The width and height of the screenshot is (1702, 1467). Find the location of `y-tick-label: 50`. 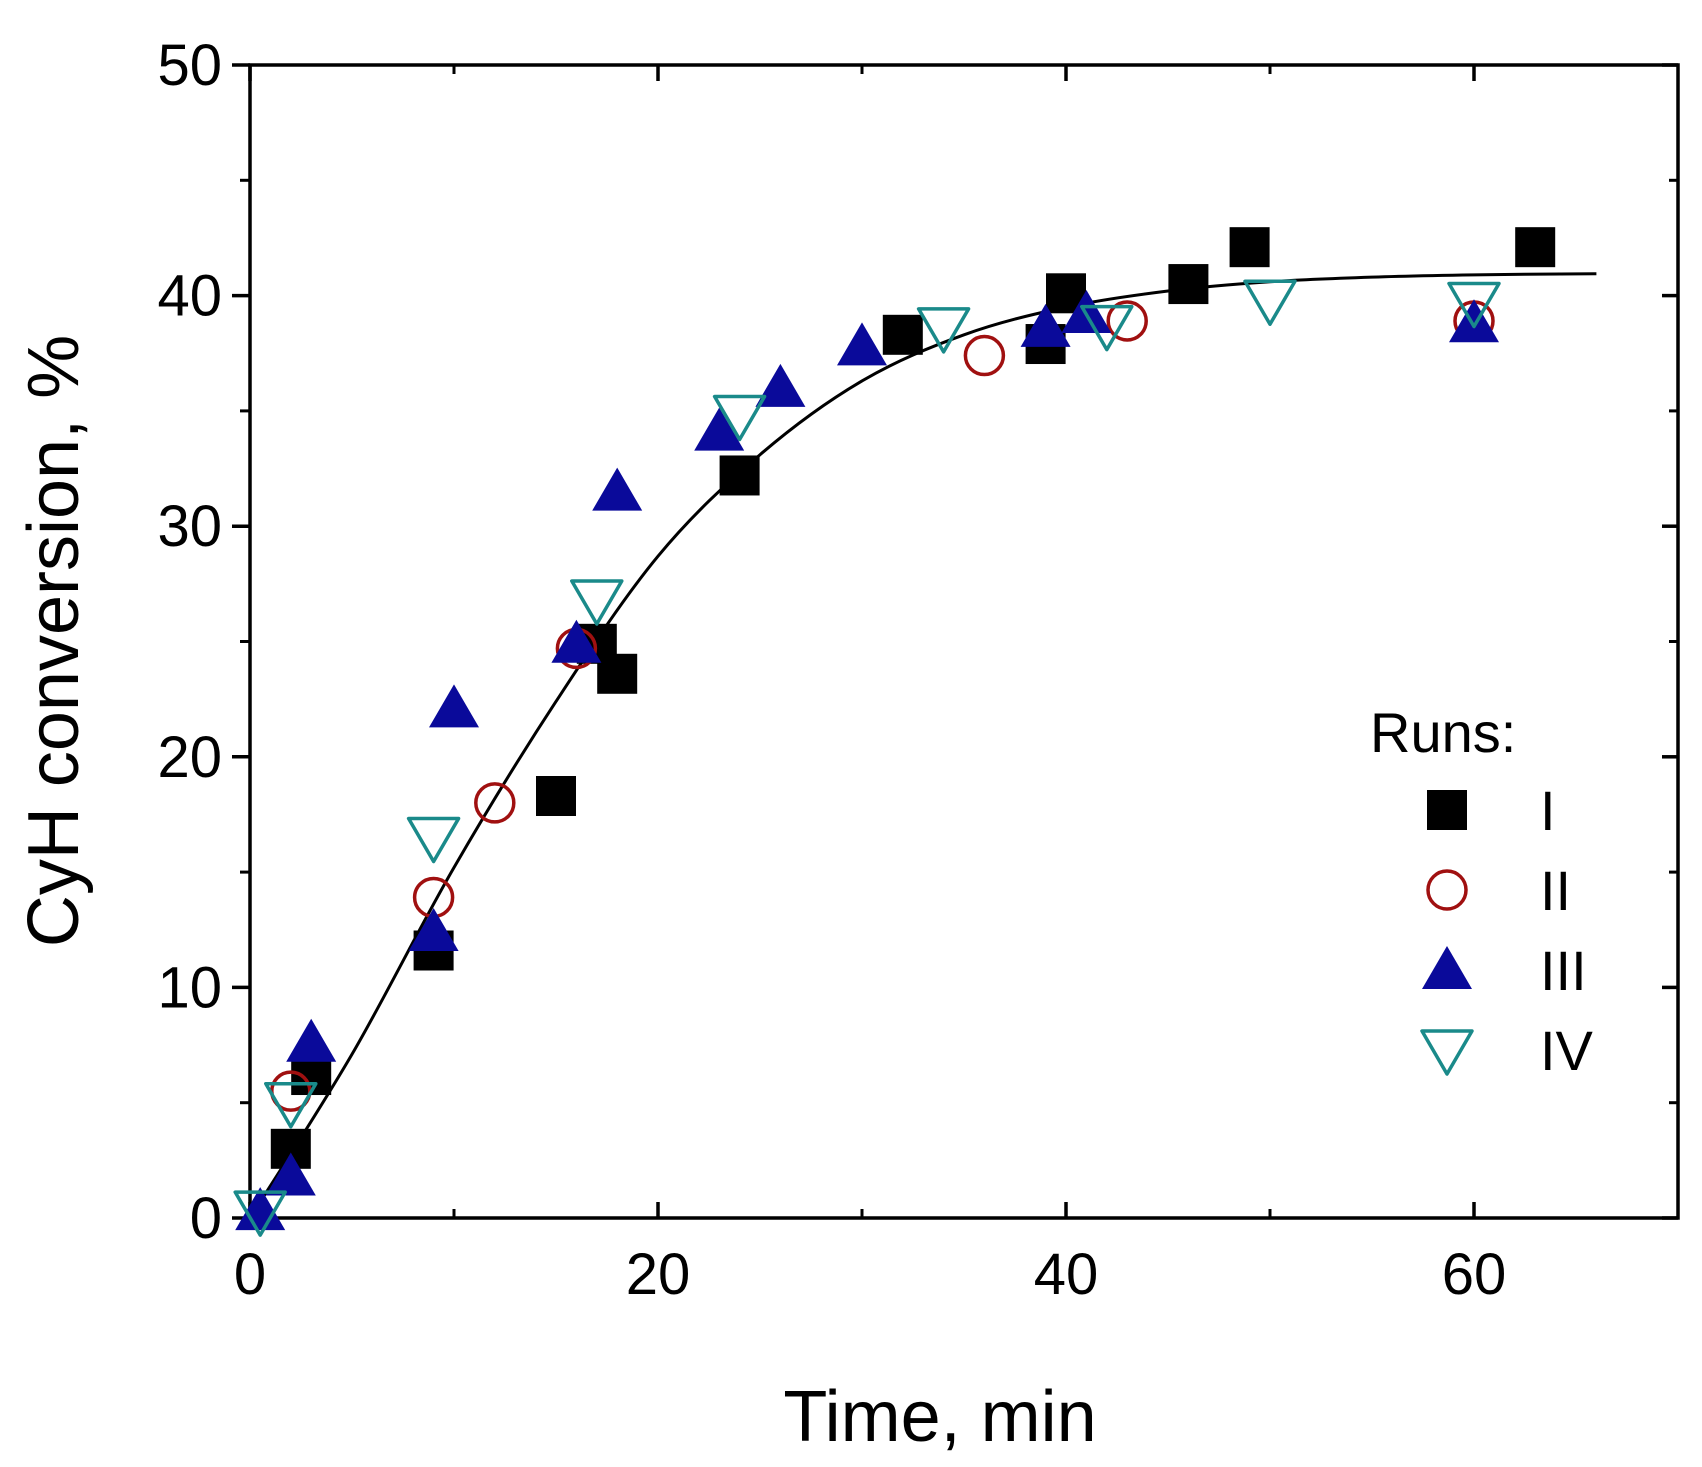

y-tick-label: 50 is located at coordinates (189, 65).